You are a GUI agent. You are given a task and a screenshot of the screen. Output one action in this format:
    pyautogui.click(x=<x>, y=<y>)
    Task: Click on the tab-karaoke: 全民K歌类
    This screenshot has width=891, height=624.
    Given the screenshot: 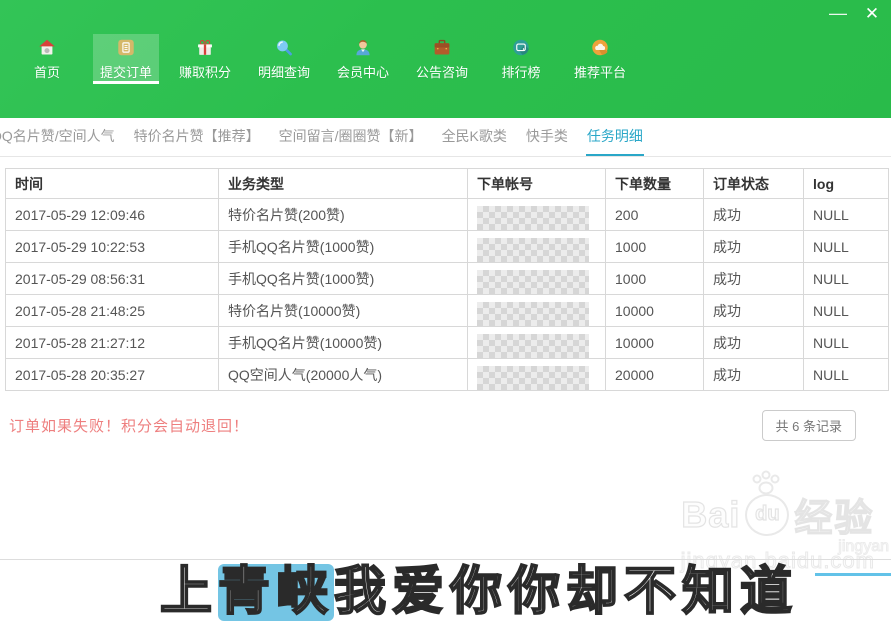 What is the action you would take?
    pyautogui.click(x=474, y=136)
    